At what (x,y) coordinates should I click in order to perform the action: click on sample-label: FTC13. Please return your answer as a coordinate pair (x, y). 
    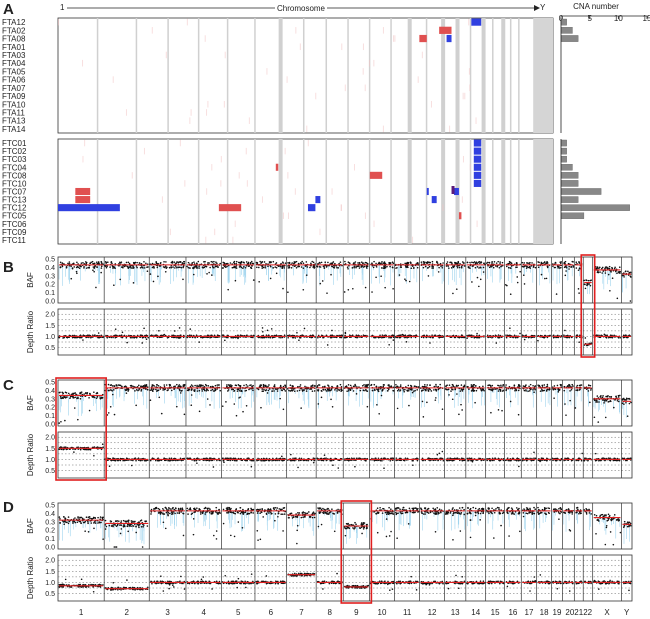
    Looking at the image, I should click on (14, 200).